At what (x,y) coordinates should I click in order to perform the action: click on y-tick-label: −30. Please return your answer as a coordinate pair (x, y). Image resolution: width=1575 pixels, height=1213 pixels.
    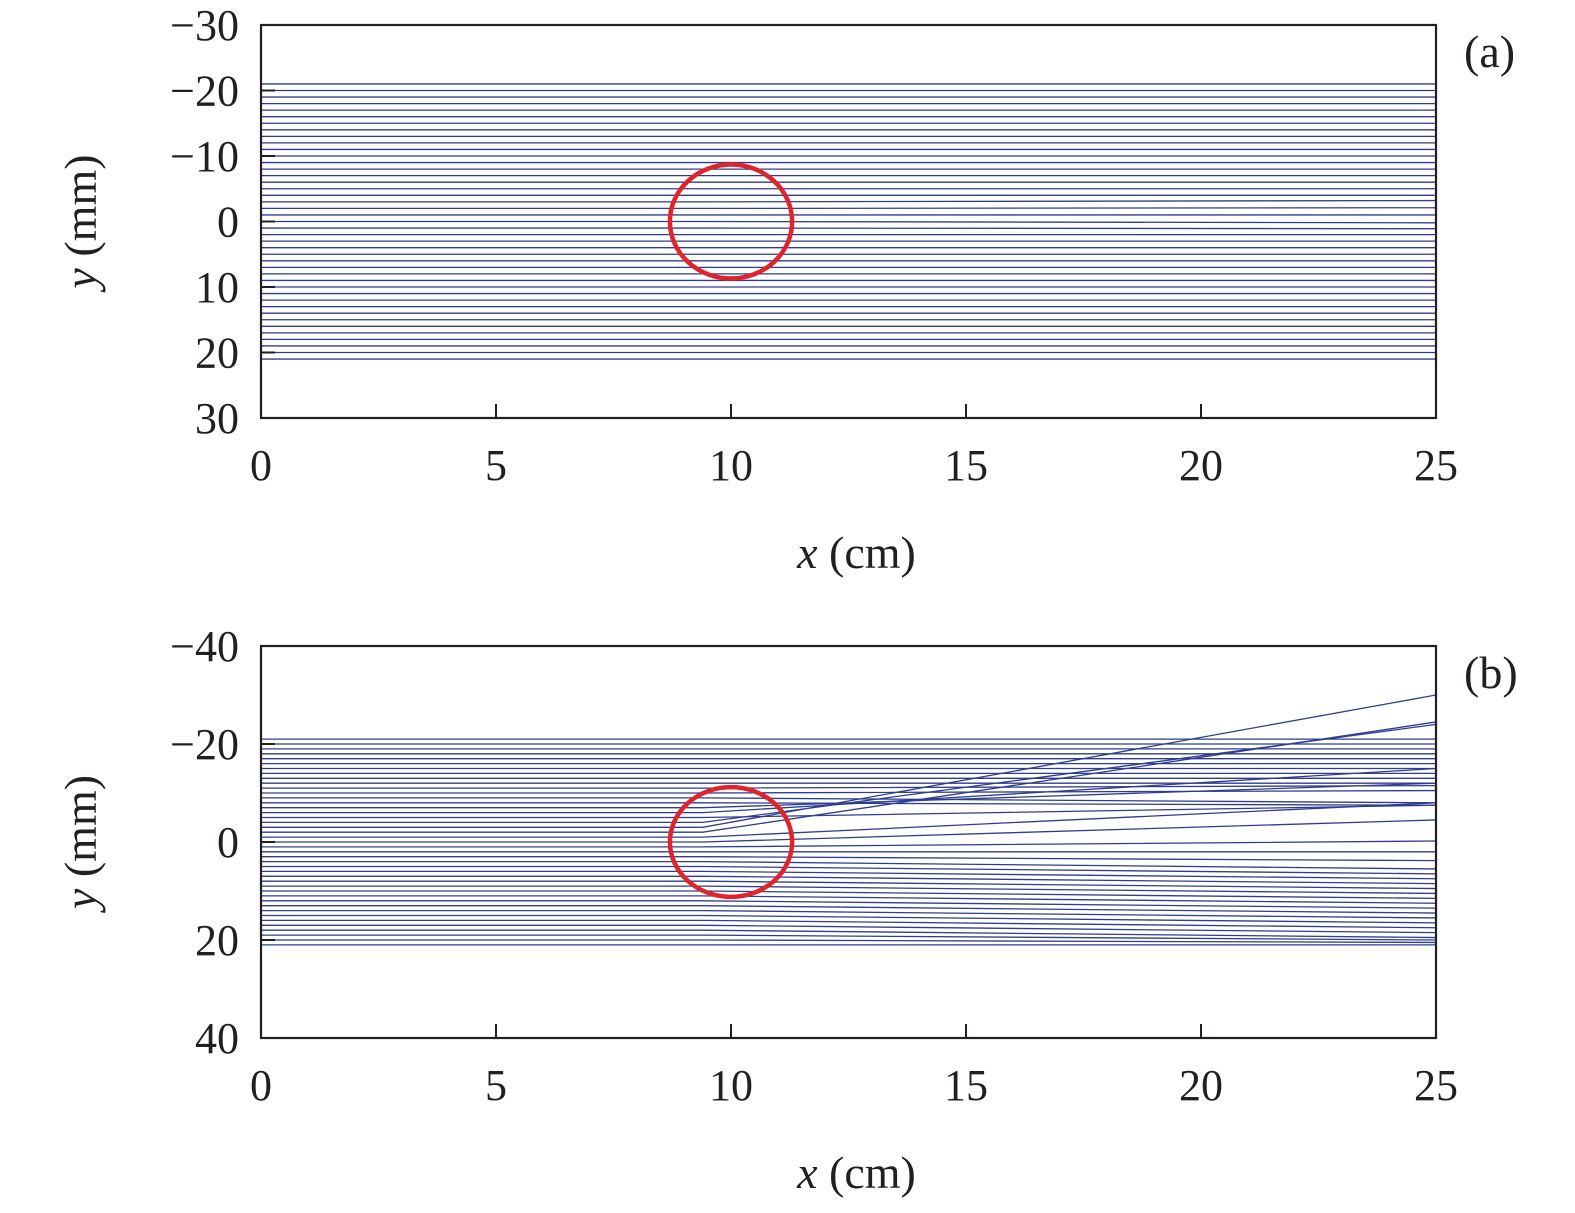
    Looking at the image, I should click on (204, 25).